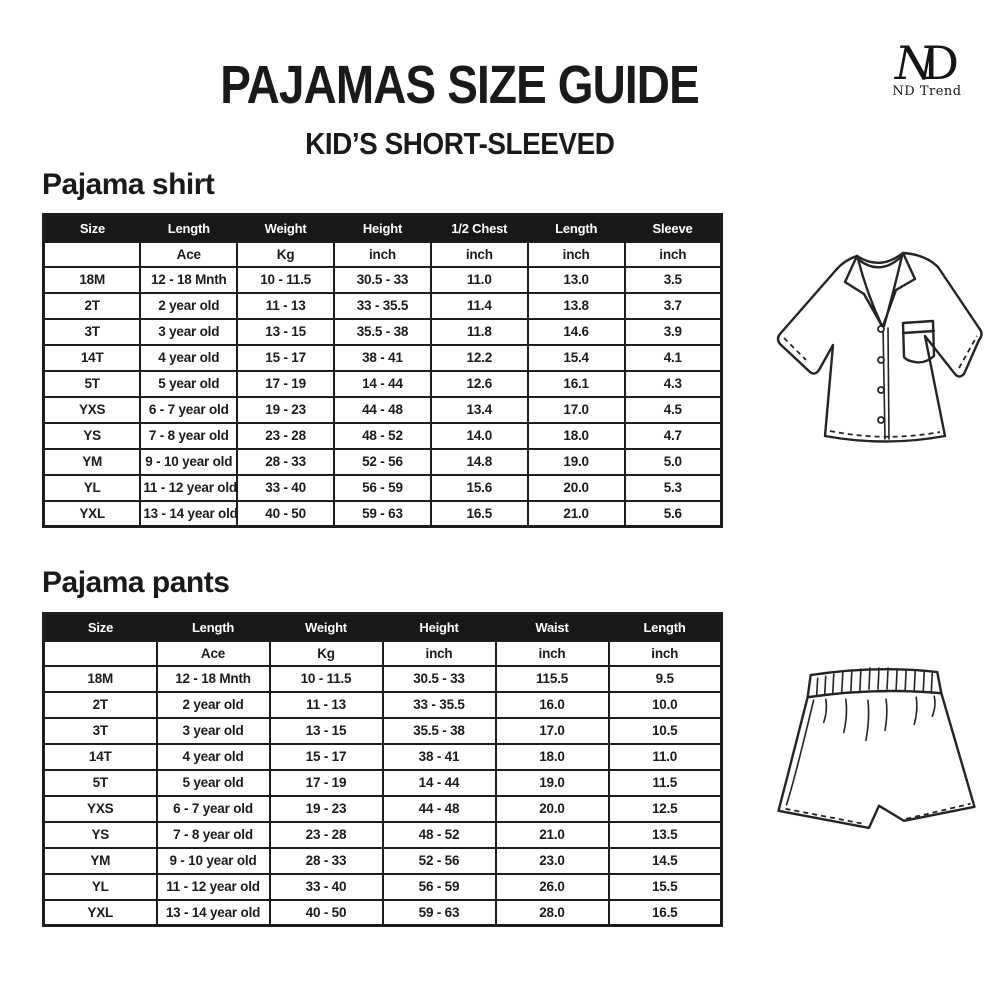 This screenshot has width=1000, height=1000. What do you see at coordinates (552, 704) in the screenshot?
I see `value-cell: 16.0` at bounding box center [552, 704].